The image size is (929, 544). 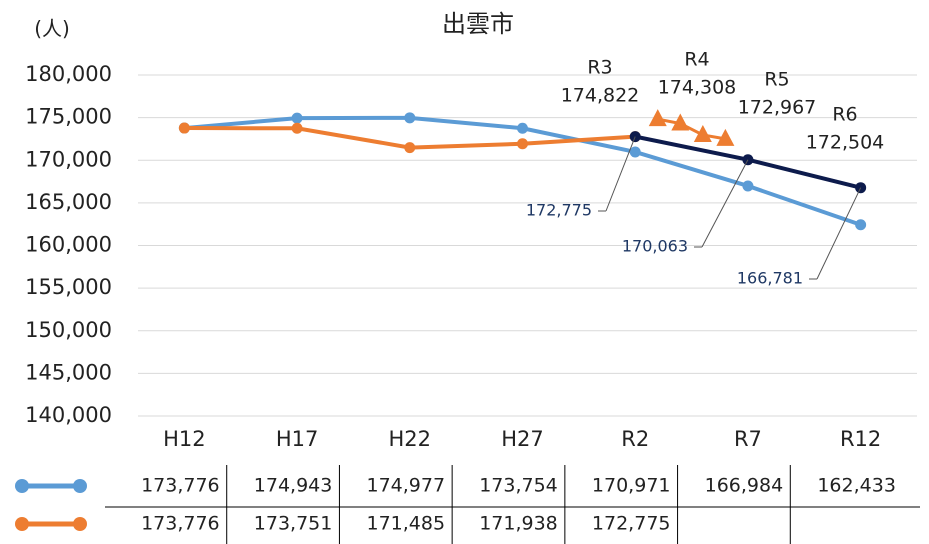 I want to click on y-tick-label: 160,000, so click(x=68, y=245).